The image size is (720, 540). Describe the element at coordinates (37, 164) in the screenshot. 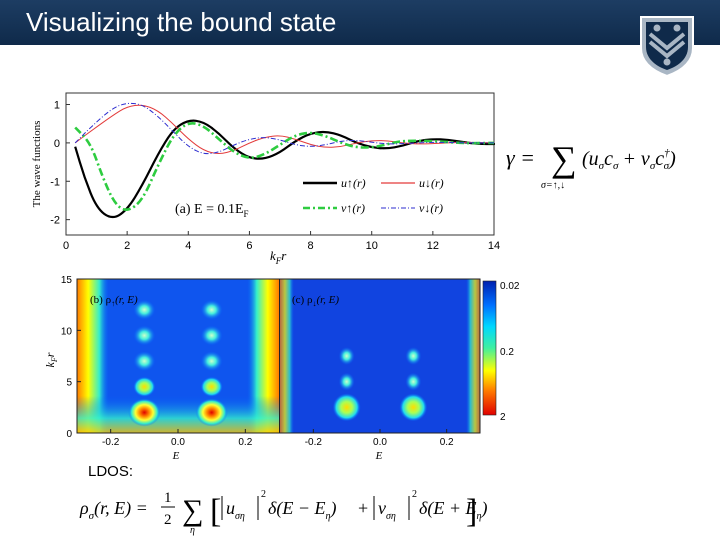

I see `y-axis-label: The wave functions` at that location.